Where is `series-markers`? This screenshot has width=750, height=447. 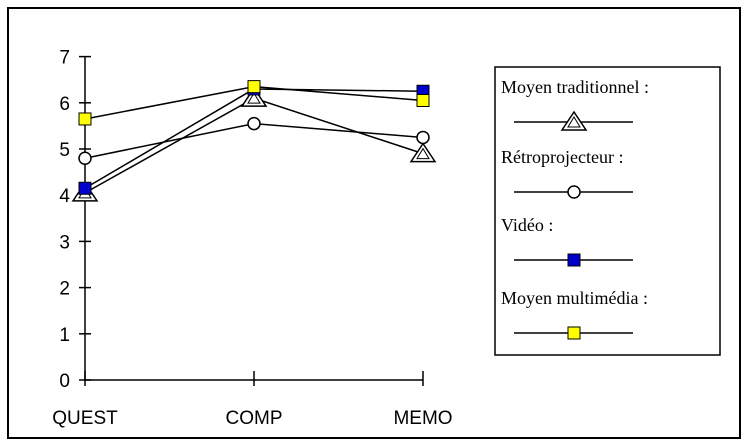
series-markers is located at coordinates (254, 141).